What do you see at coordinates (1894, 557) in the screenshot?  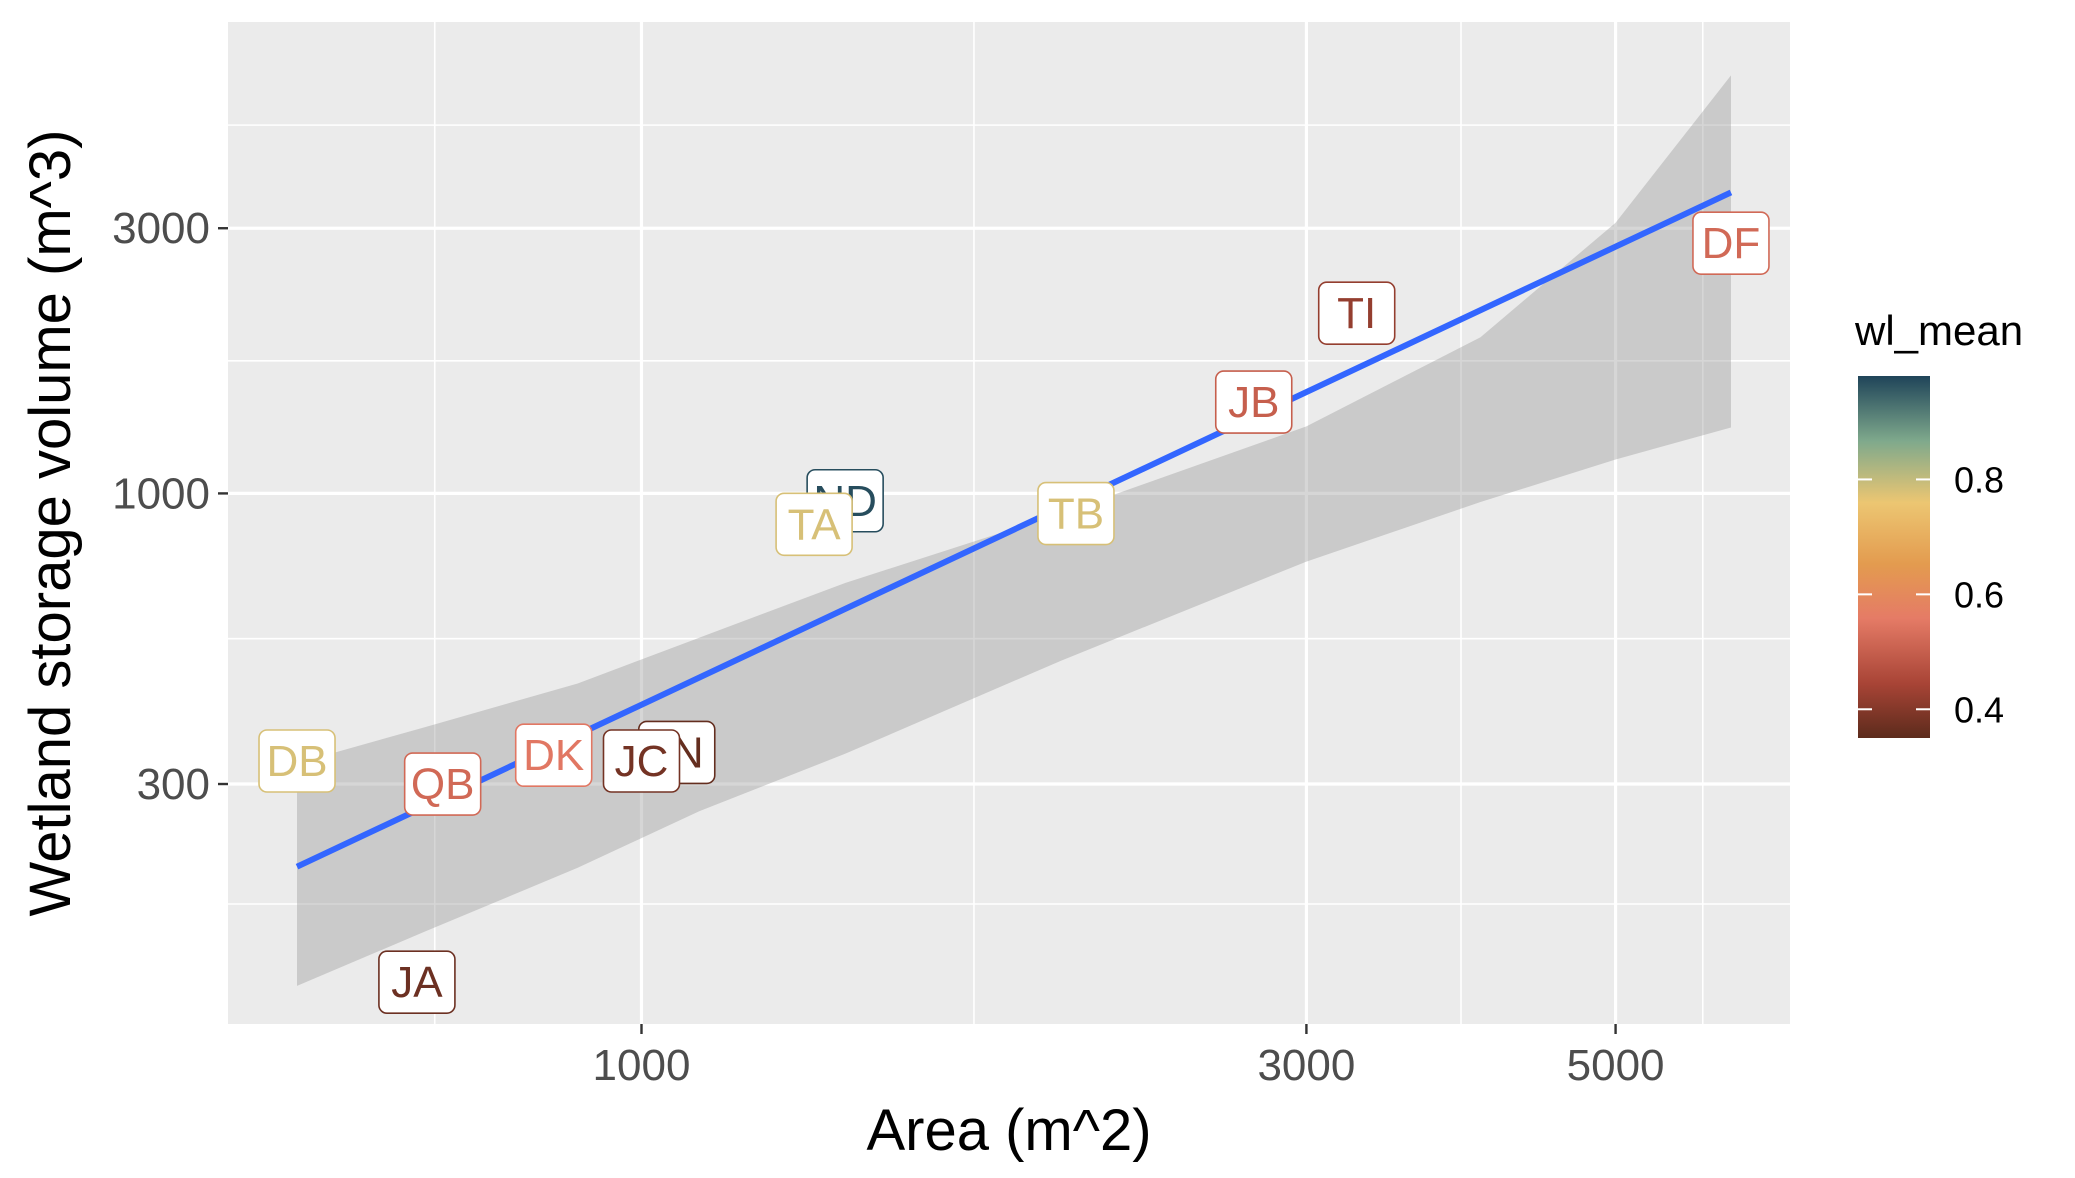 I see `legend-colorbar` at bounding box center [1894, 557].